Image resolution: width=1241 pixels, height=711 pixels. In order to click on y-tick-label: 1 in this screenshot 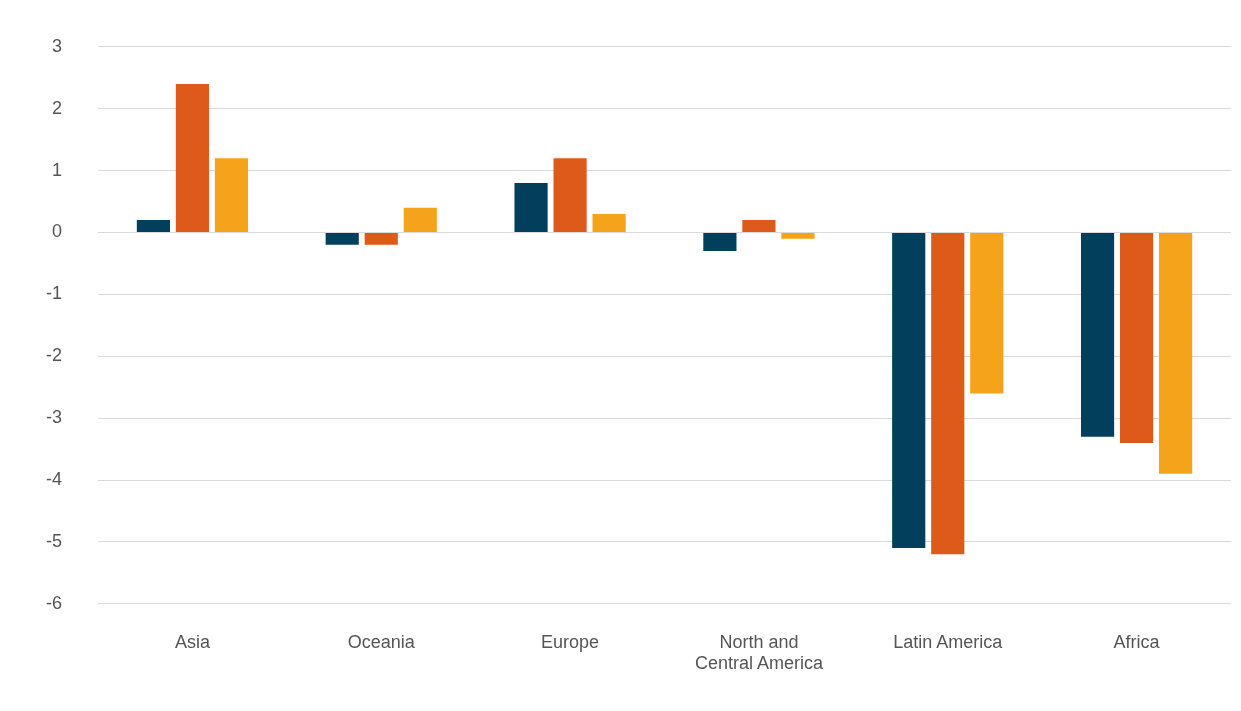, I will do `click(56, 169)`.